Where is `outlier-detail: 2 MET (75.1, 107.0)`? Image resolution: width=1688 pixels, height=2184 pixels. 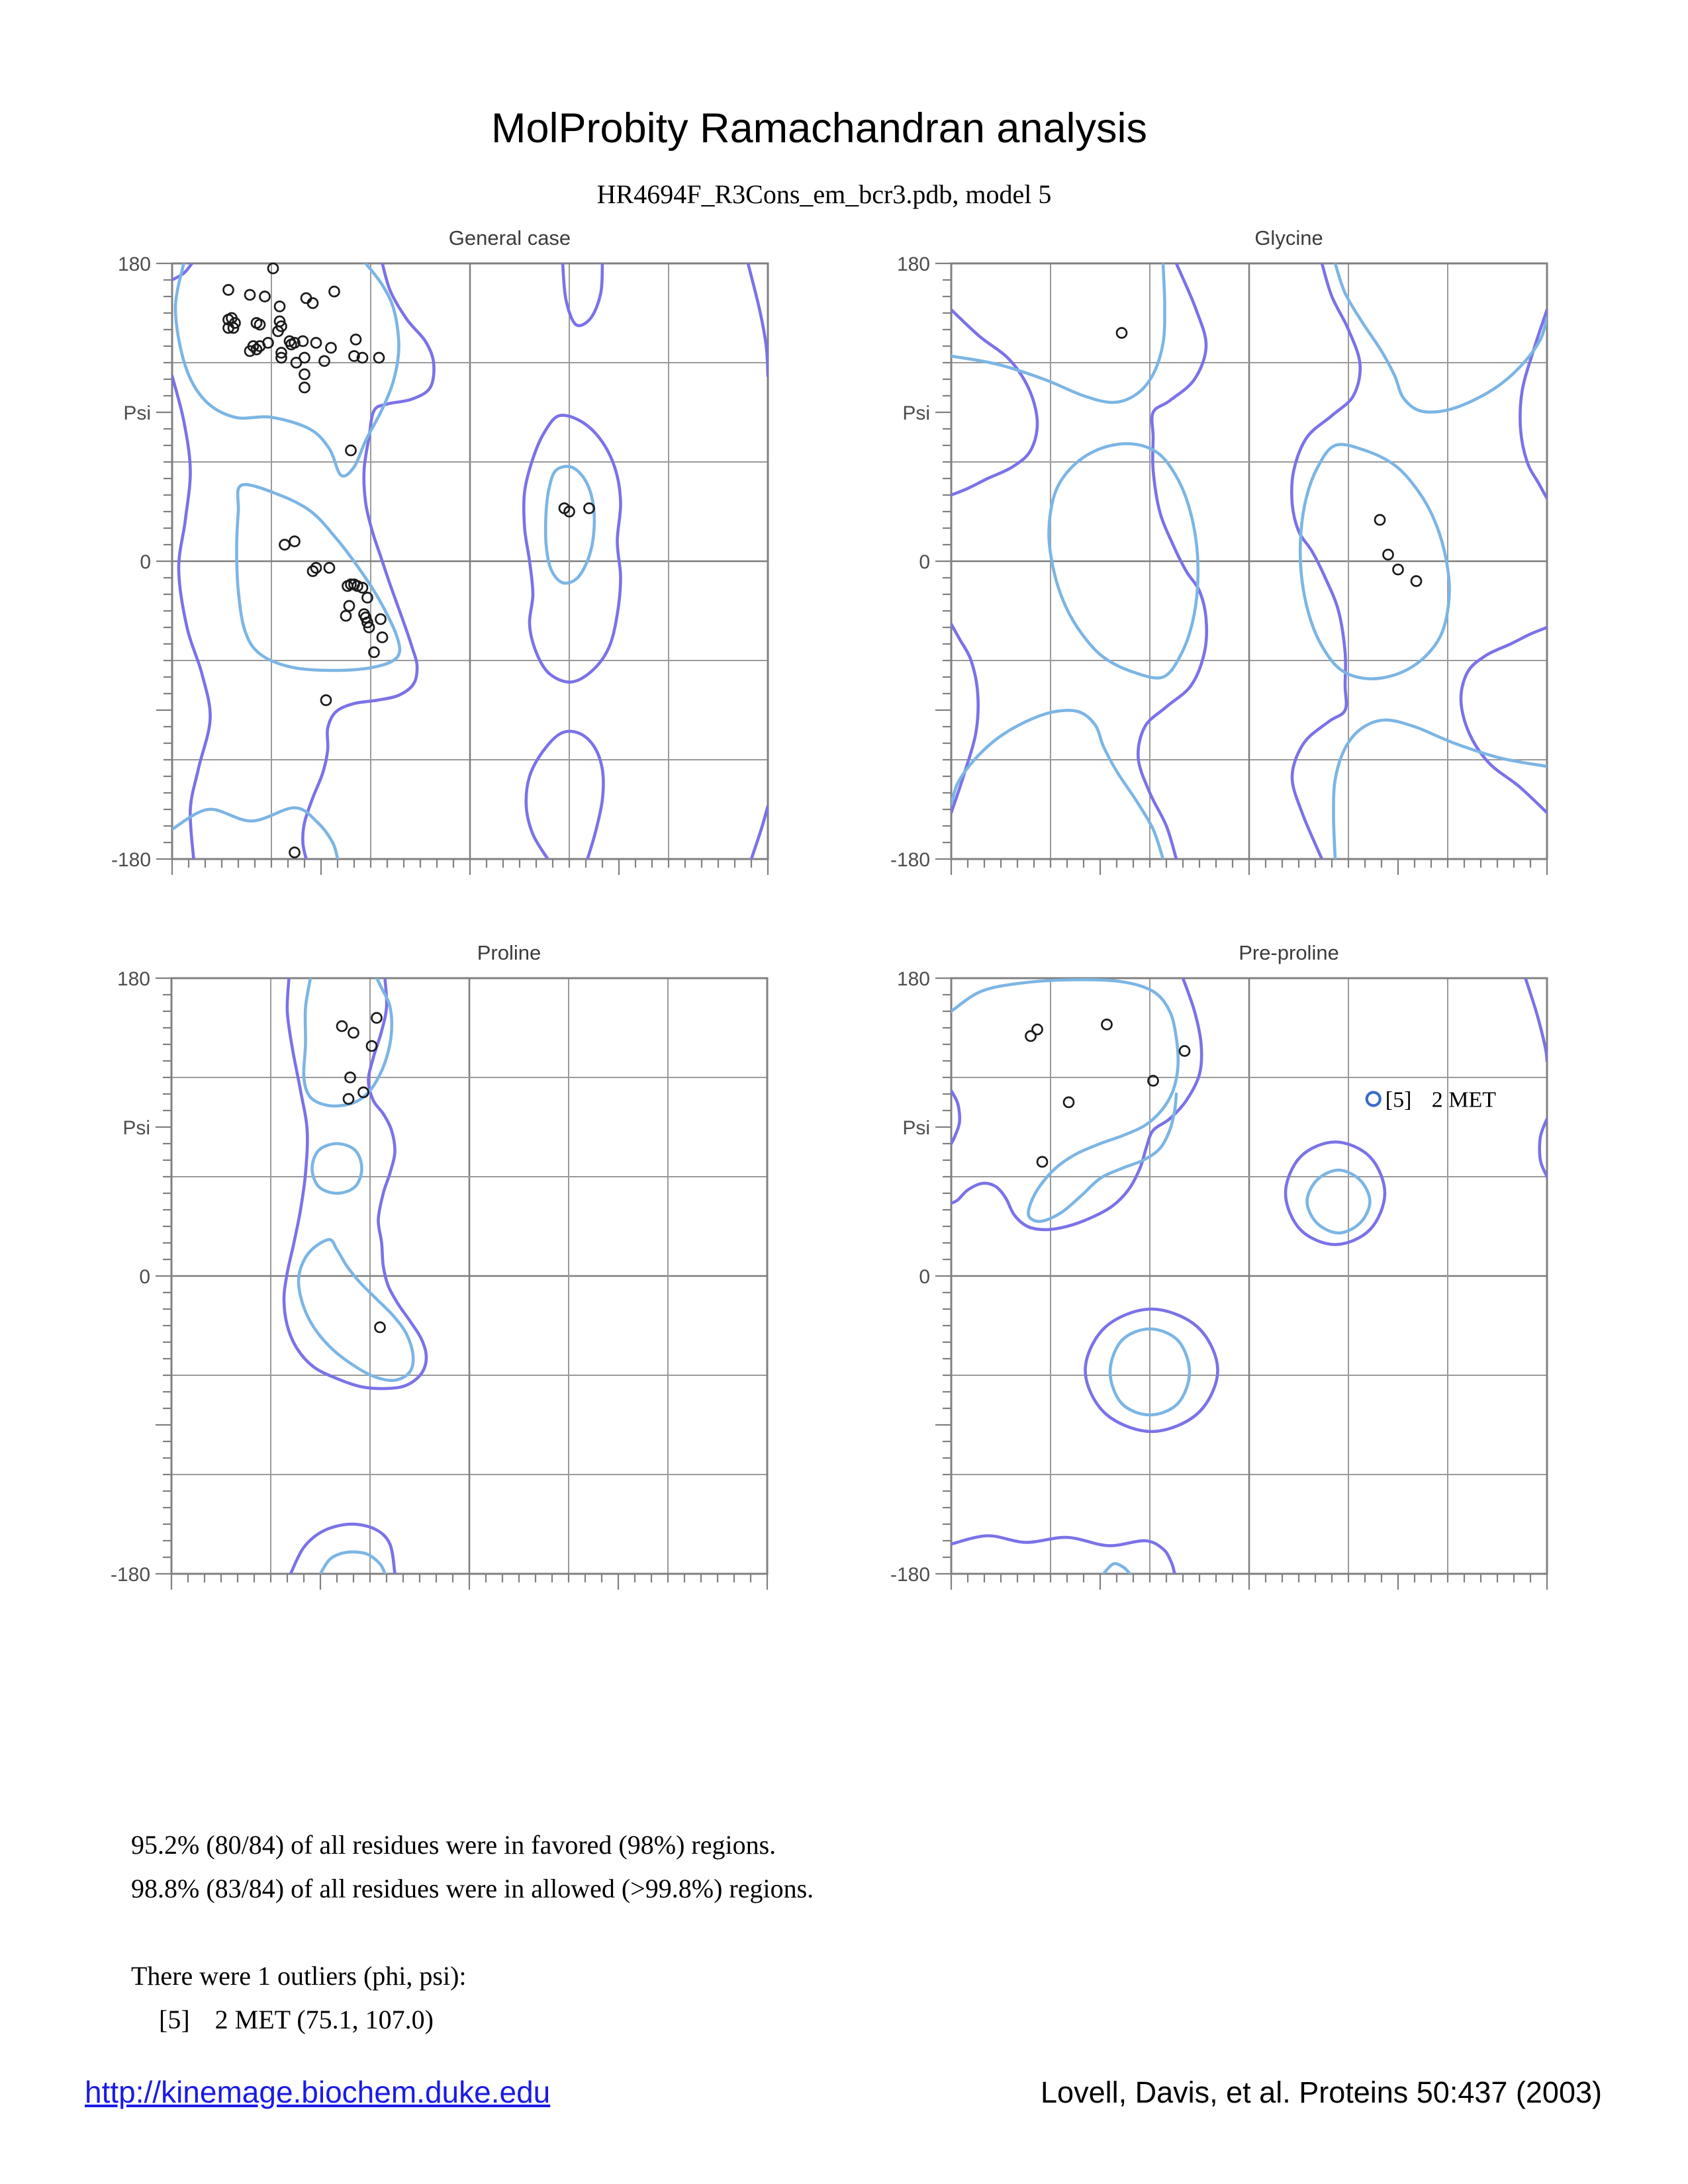
outlier-detail: 2 MET (75.1, 107.0) is located at coordinates (324, 2019).